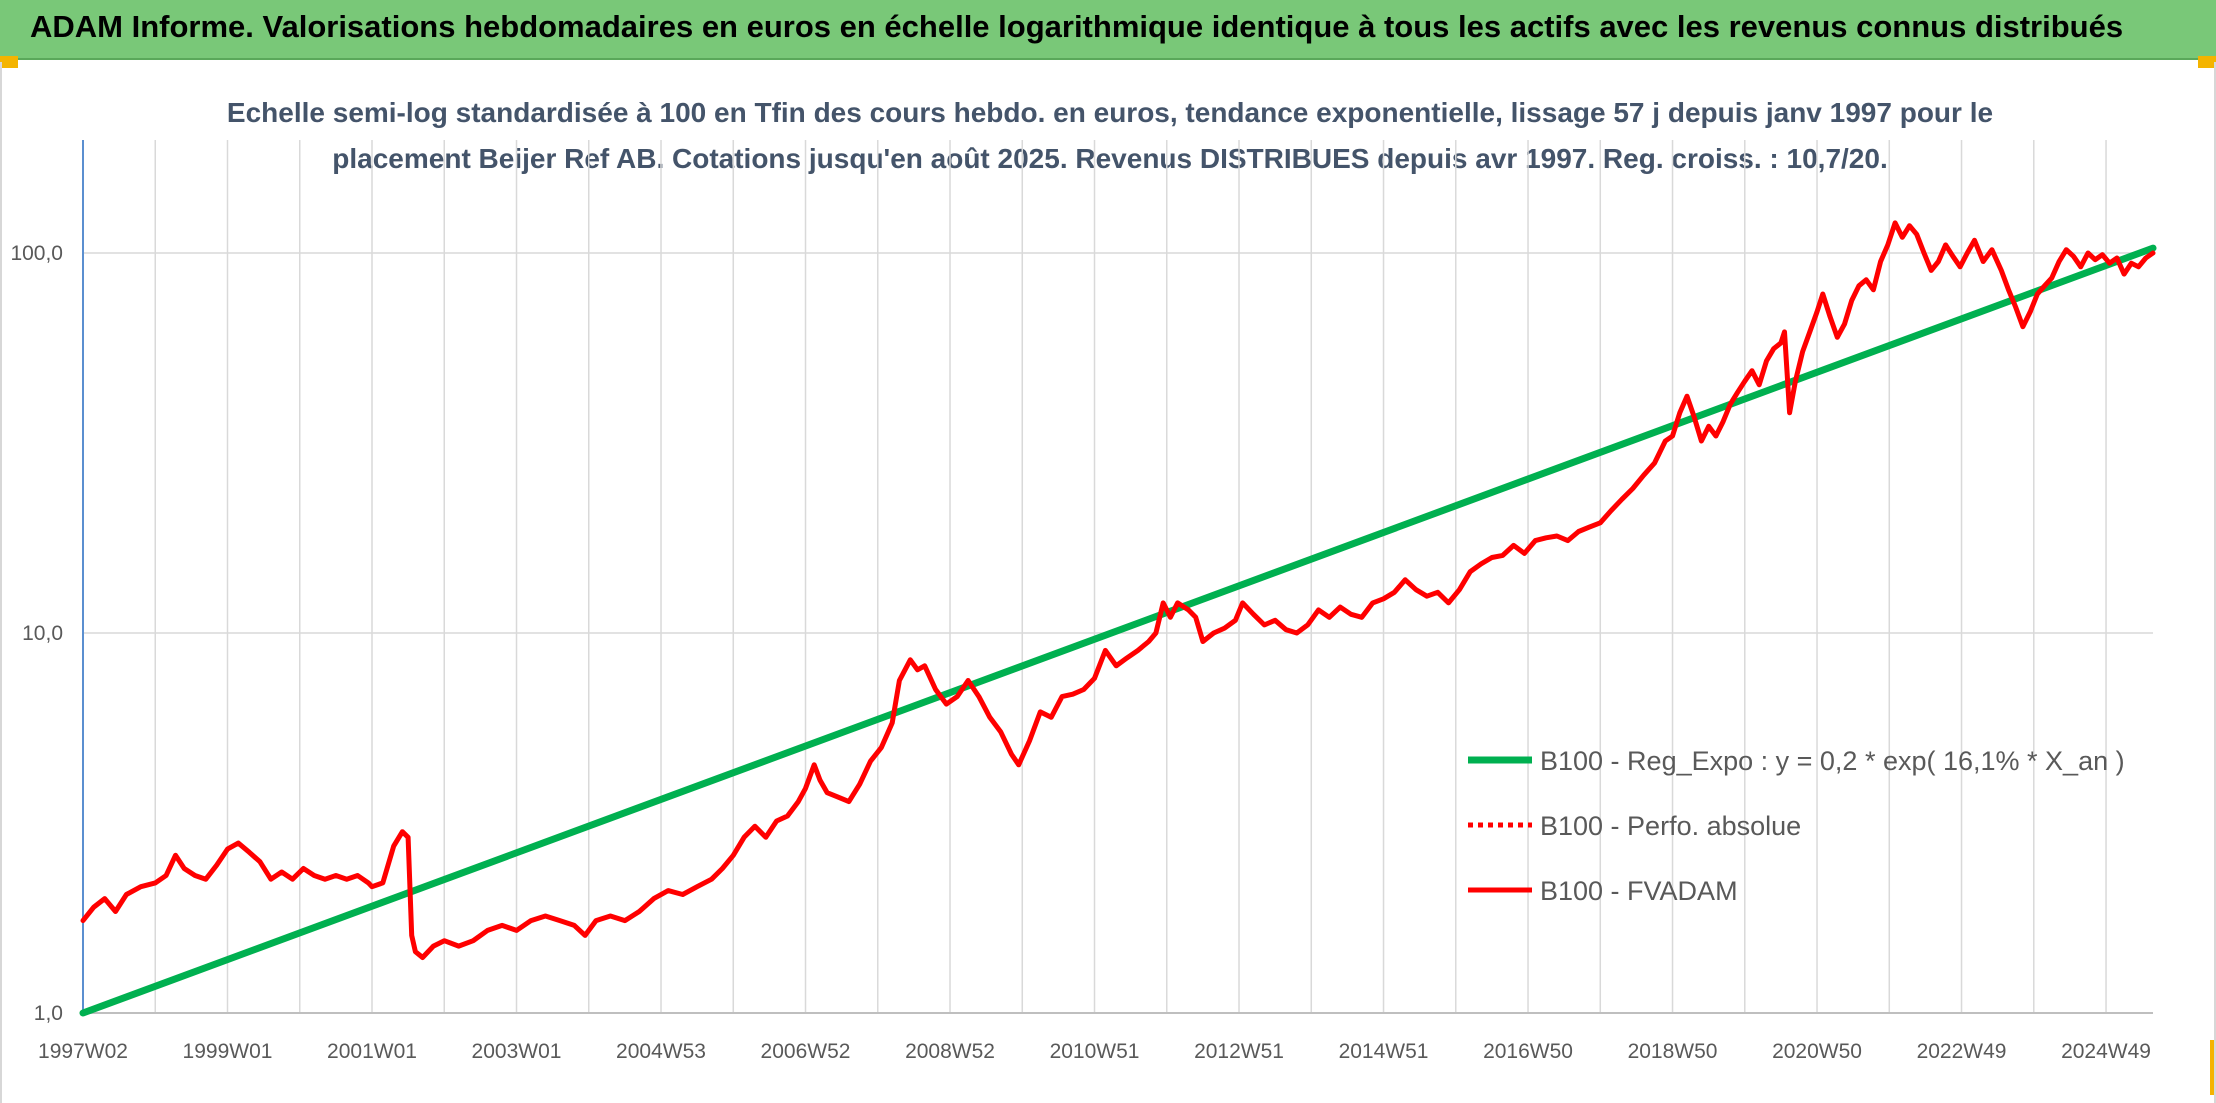 This screenshot has height=1103, width=2216. I want to click on x-tick-label: 1997W02, so click(83, 1051).